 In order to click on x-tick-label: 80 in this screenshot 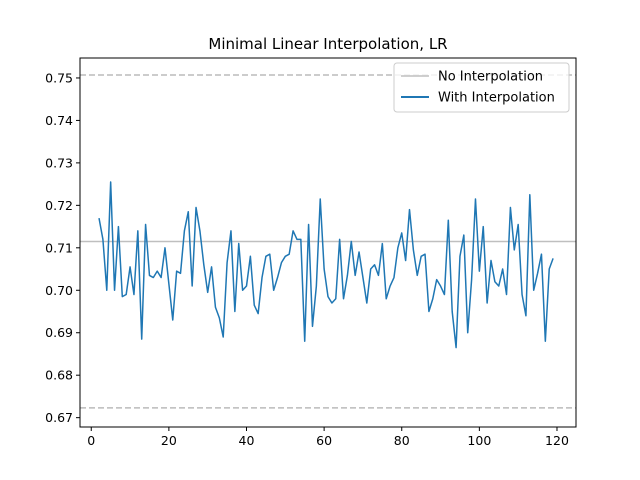, I will do `click(402, 440)`.